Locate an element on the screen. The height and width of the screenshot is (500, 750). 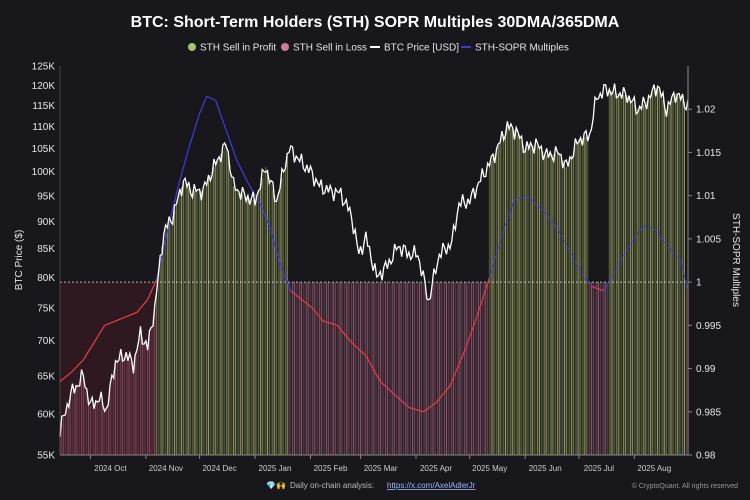
right-tick-label: 0.985 is located at coordinates (708, 412).